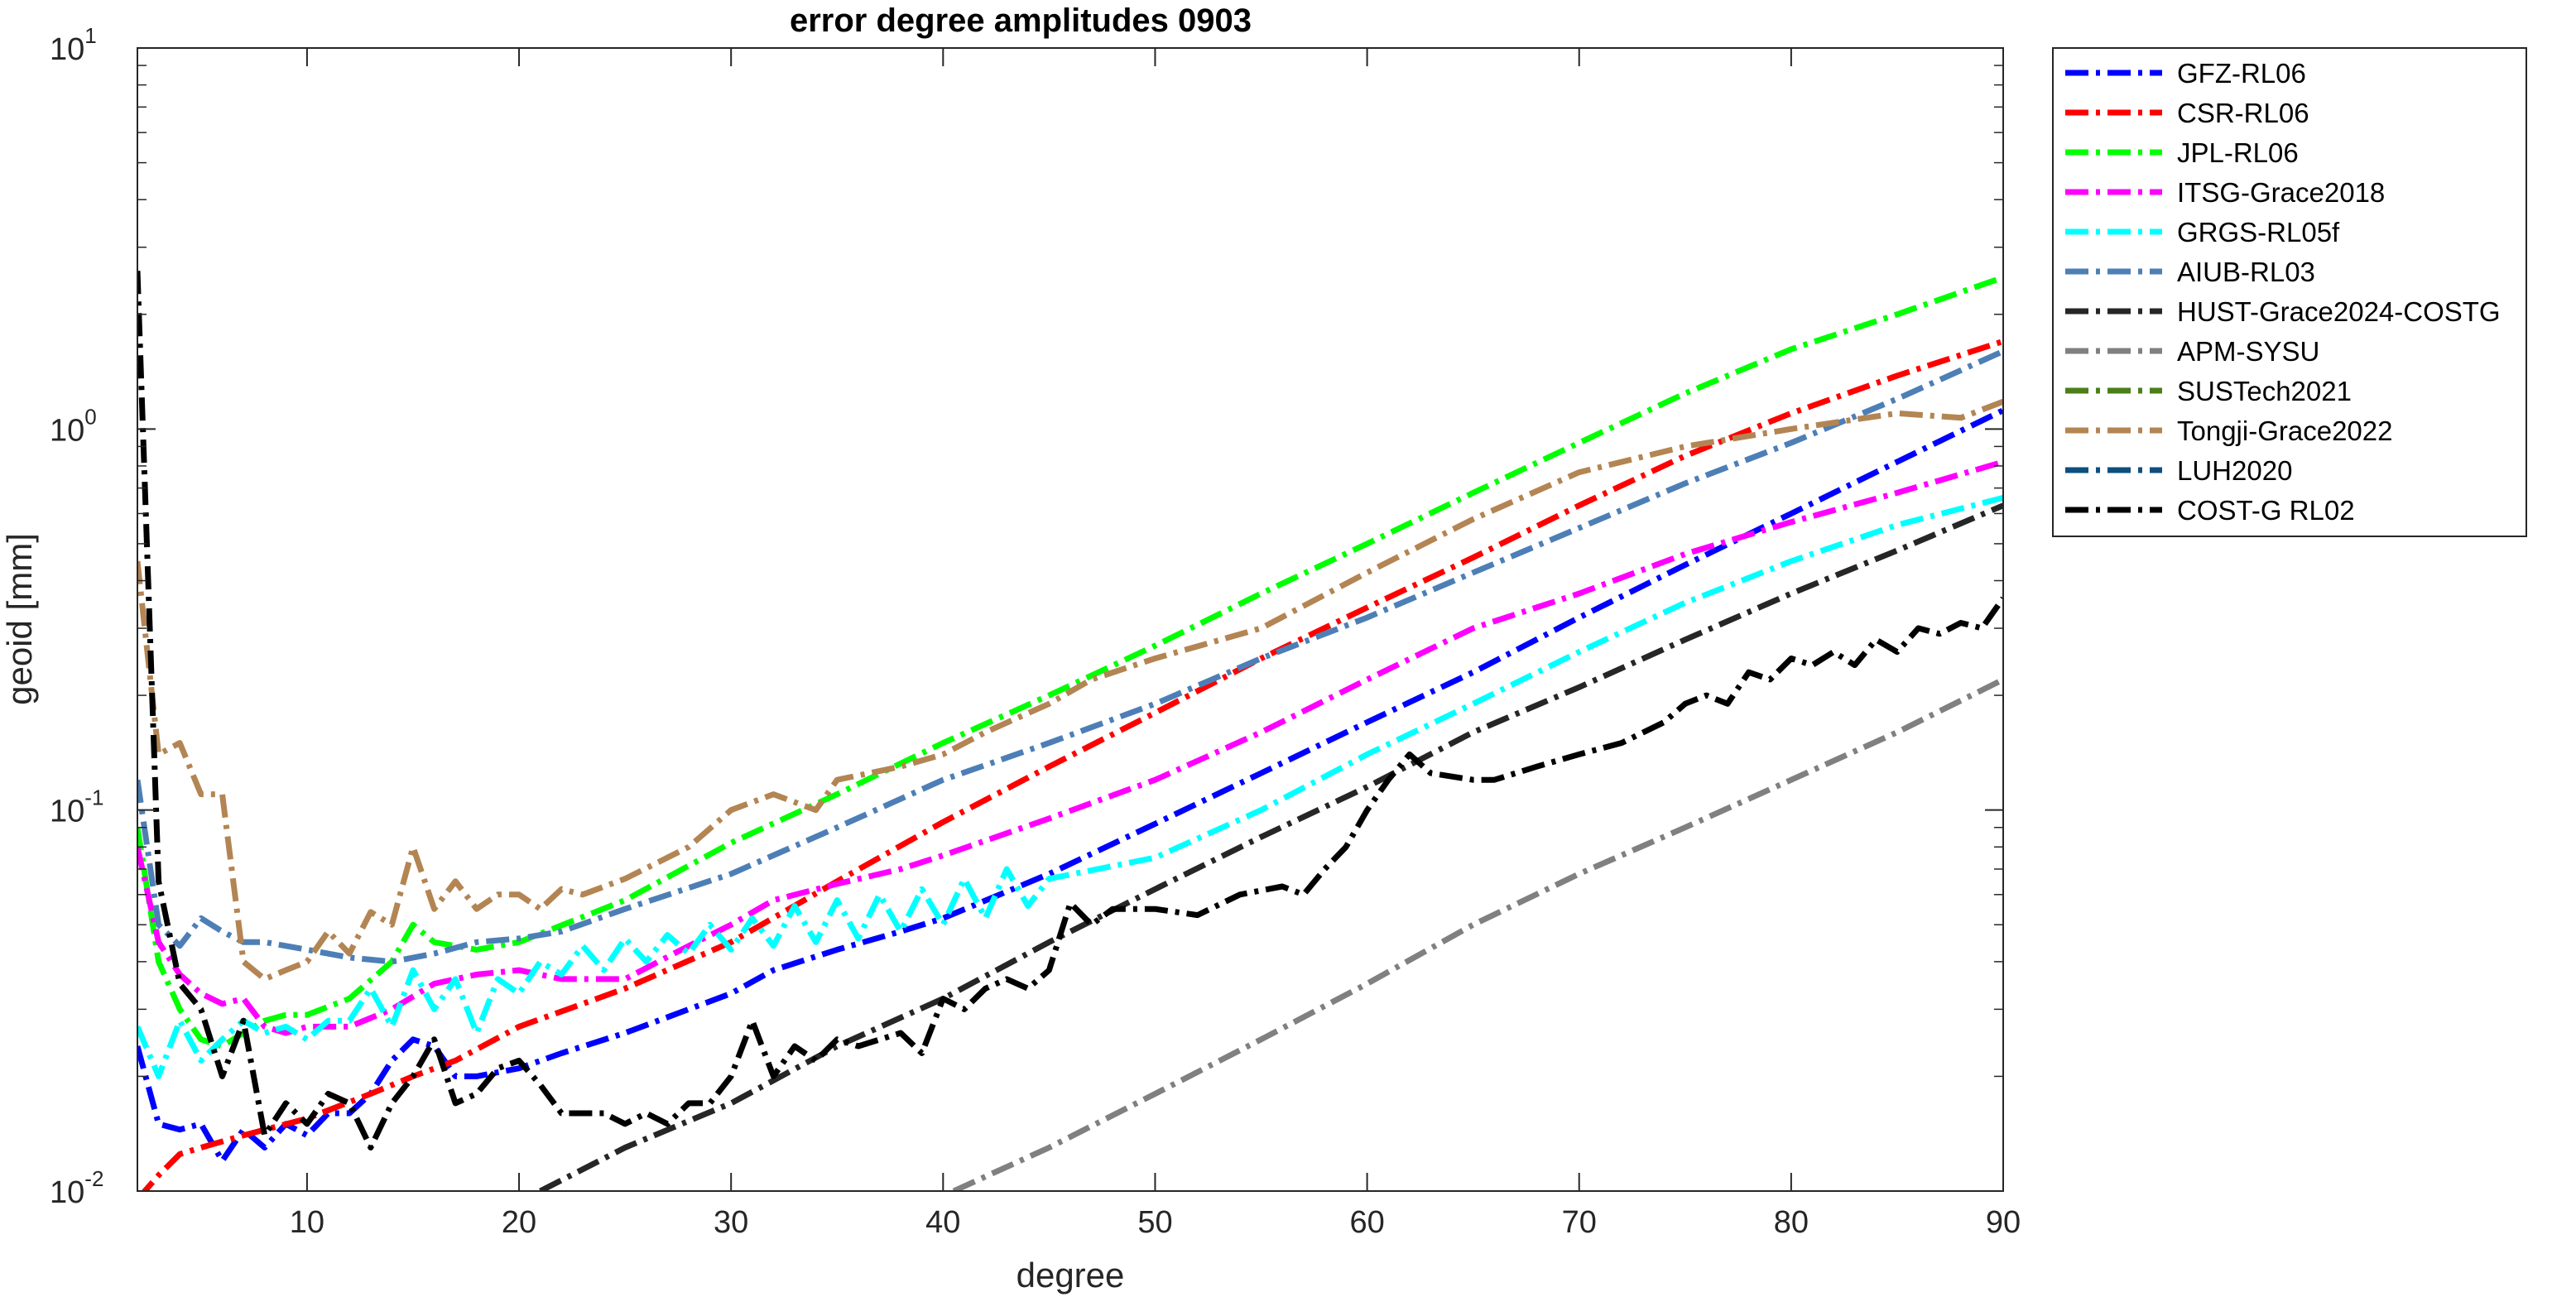  What do you see at coordinates (2285, 431) in the screenshot?
I see `legend-label: Tongji-Grace2022` at bounding box center [2285, 431].